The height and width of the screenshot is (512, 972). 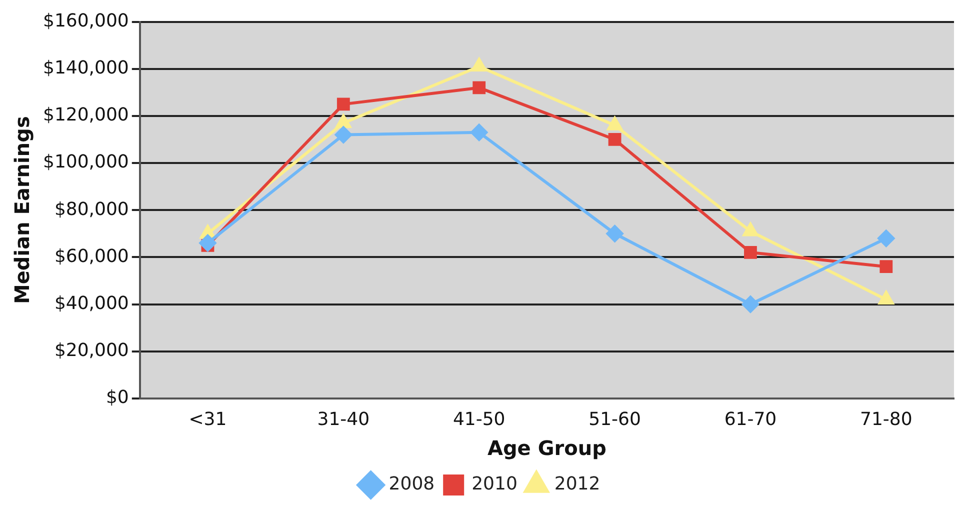 I want to click on y-tick-label: $0, so click(x=117, y=397).